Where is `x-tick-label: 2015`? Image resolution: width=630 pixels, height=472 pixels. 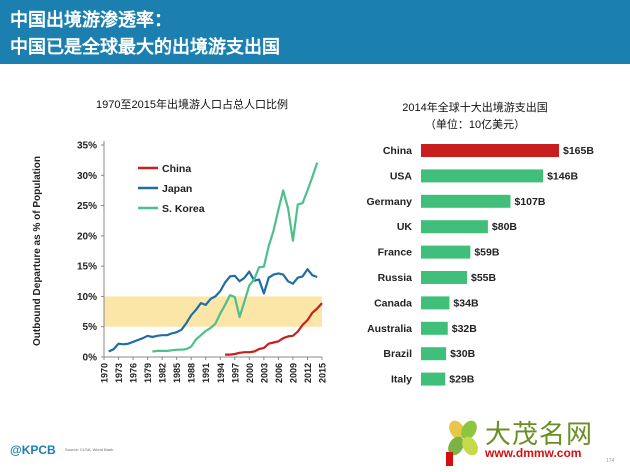 x-tick-label: 2015 is located at coordinates (323, 373).